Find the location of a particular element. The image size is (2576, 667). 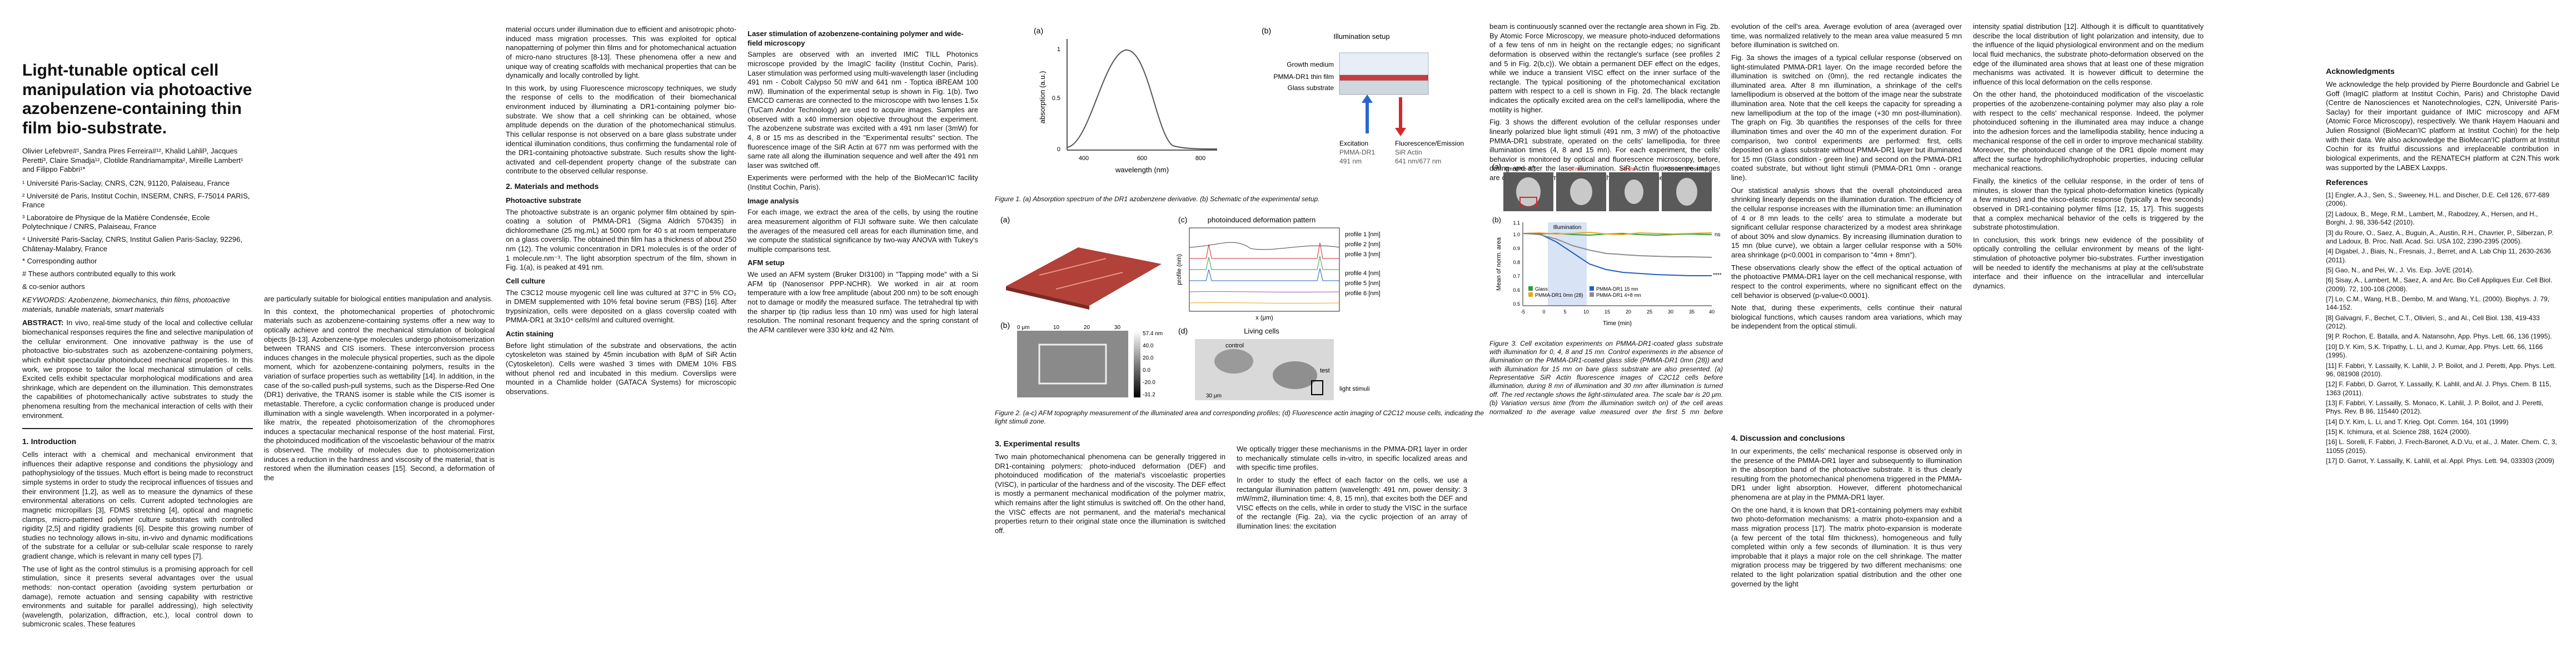

fig3-xtick-7: 30 is located at coordinates (1670, 312).